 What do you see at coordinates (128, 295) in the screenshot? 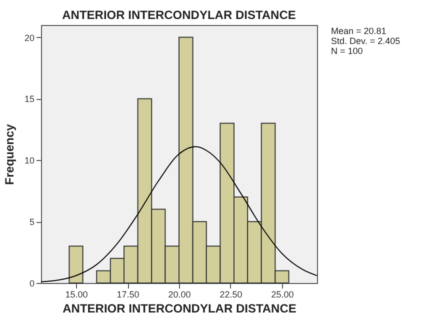
I see `x-tick-label: 17.50` at bounding box center [128, 295].